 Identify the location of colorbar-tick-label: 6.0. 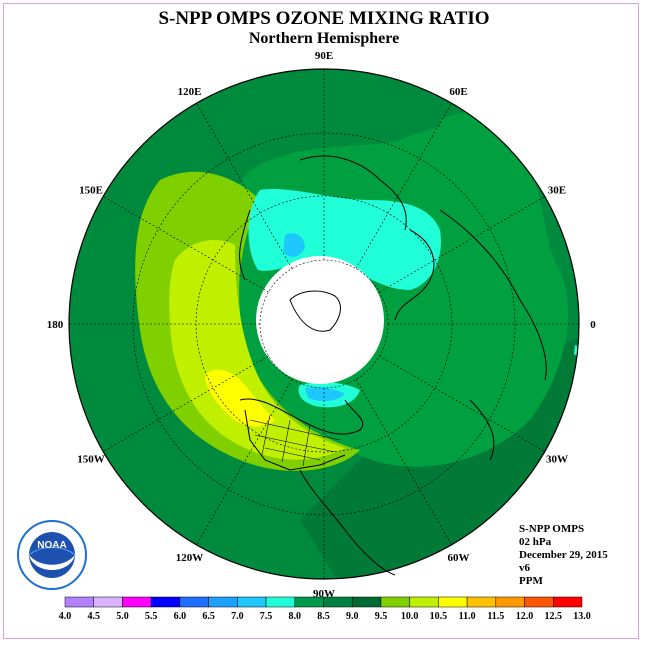
(180, 616).